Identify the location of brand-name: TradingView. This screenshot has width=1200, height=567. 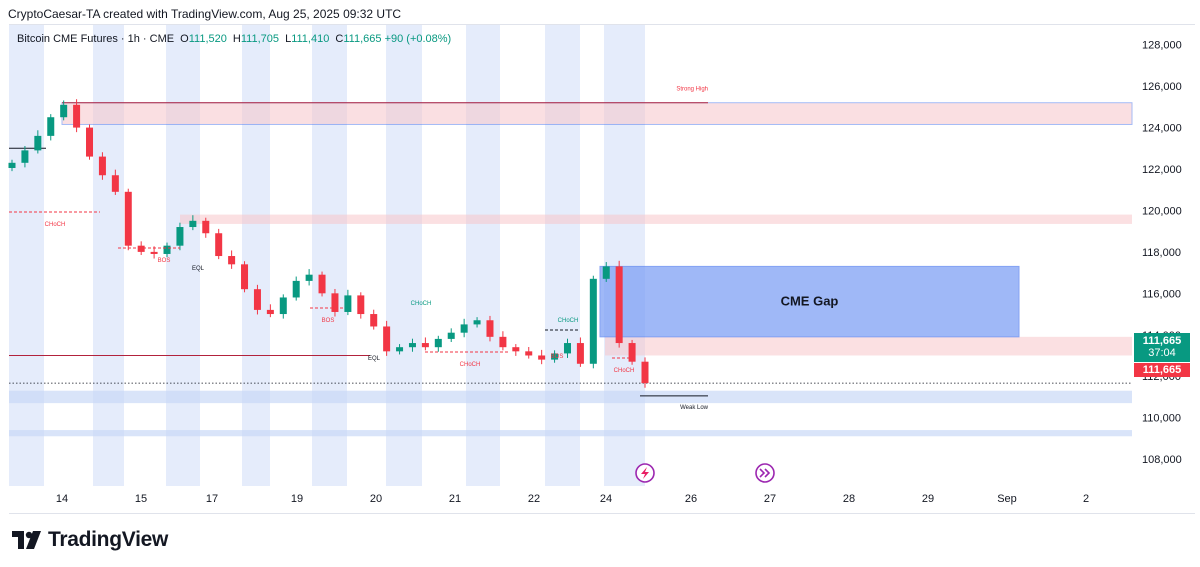
(108, 539).